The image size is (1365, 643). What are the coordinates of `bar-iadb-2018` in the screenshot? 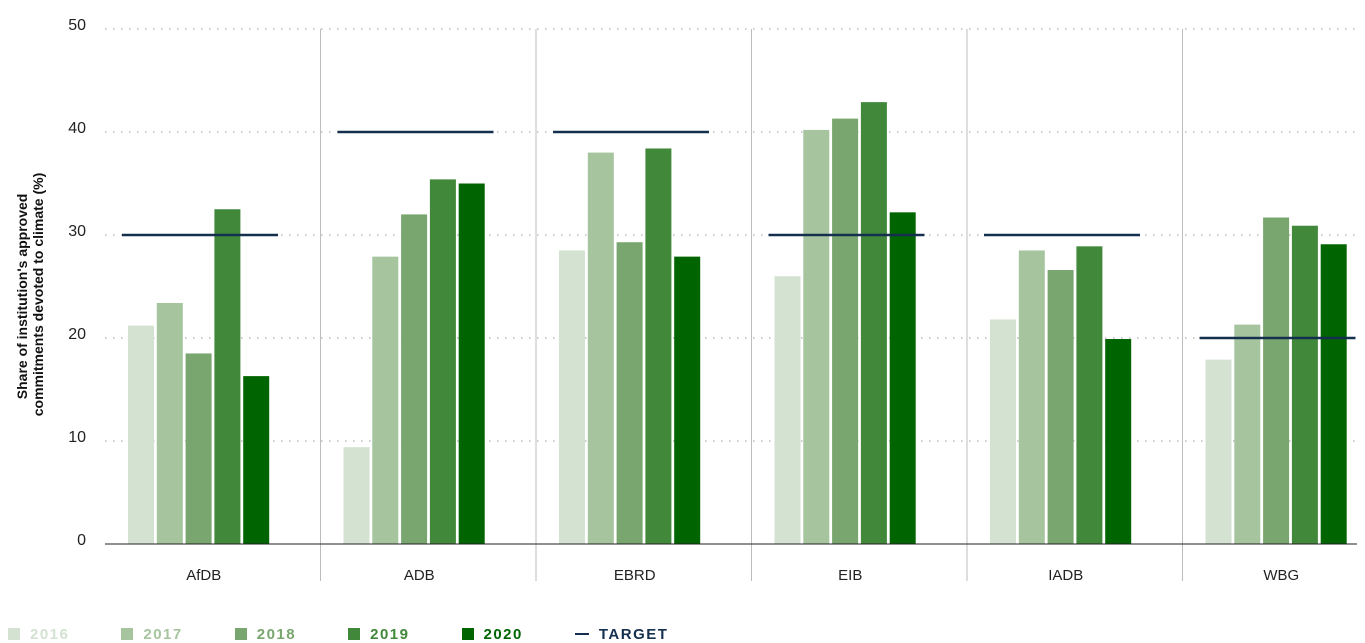 It's located at (1060, 407).